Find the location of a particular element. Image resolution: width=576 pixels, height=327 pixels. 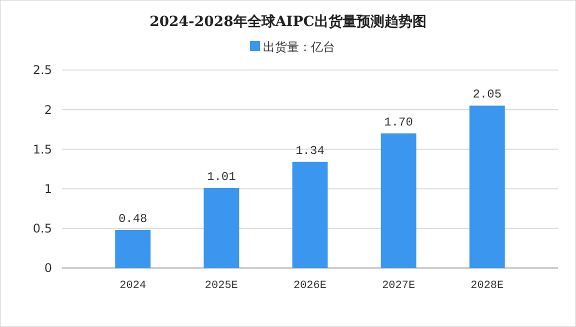

data-label: 1.01 is located at coordinates (221, 177).